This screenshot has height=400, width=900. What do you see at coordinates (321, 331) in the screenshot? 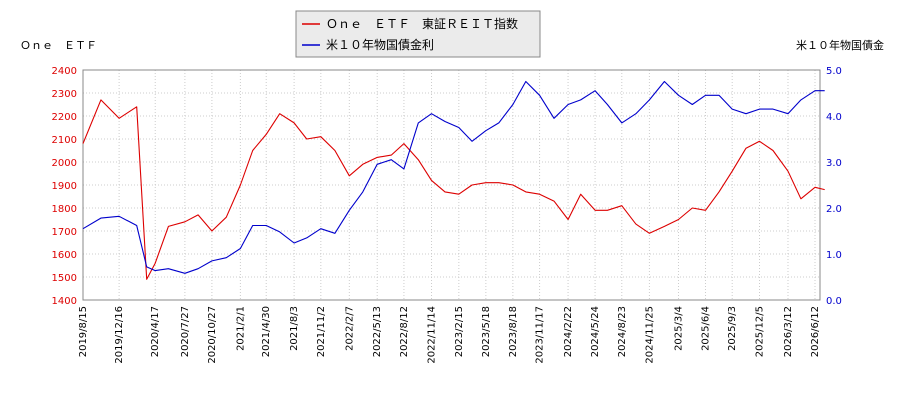
I see `x-tick-label: 2021/11/2` at bounding box center [321, 331].